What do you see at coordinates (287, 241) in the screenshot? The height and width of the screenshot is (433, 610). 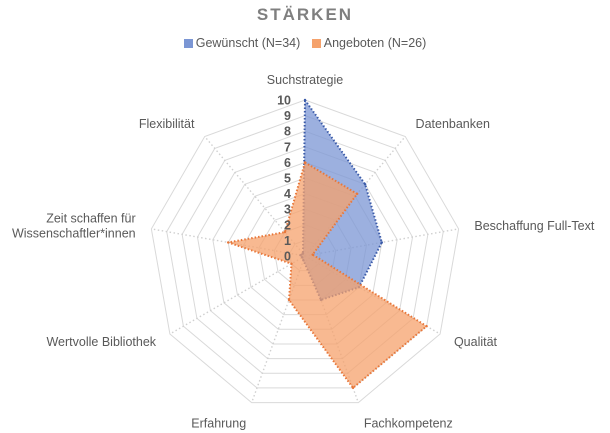 I see `tick-label-1: 1` at bounding box center [287, 241].